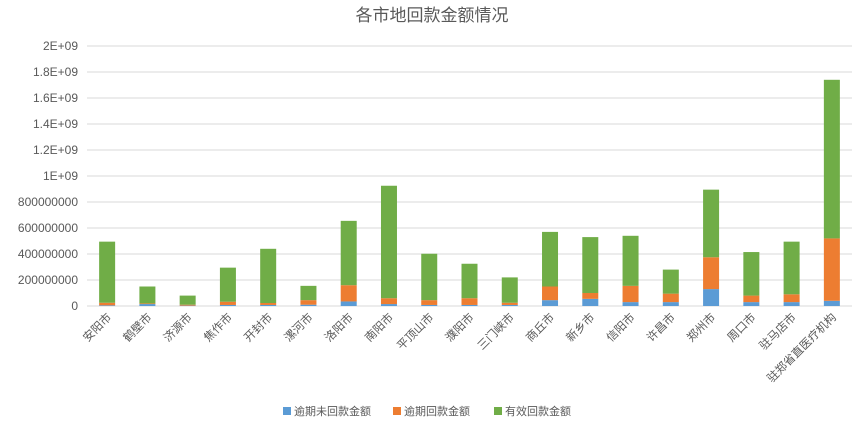 This screenshot has height=427, width=865. I want to click on y-tick-label: 800000000, so click(48, 202).